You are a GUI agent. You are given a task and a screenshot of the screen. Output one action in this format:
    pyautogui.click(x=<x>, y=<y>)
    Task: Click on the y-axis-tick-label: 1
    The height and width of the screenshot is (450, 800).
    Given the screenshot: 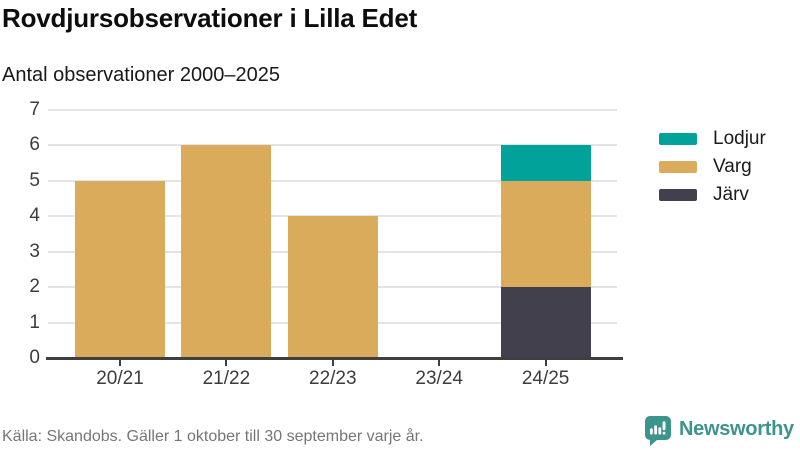 What is the action you would take?
    pyautogui.click(x=34, y=322)
    